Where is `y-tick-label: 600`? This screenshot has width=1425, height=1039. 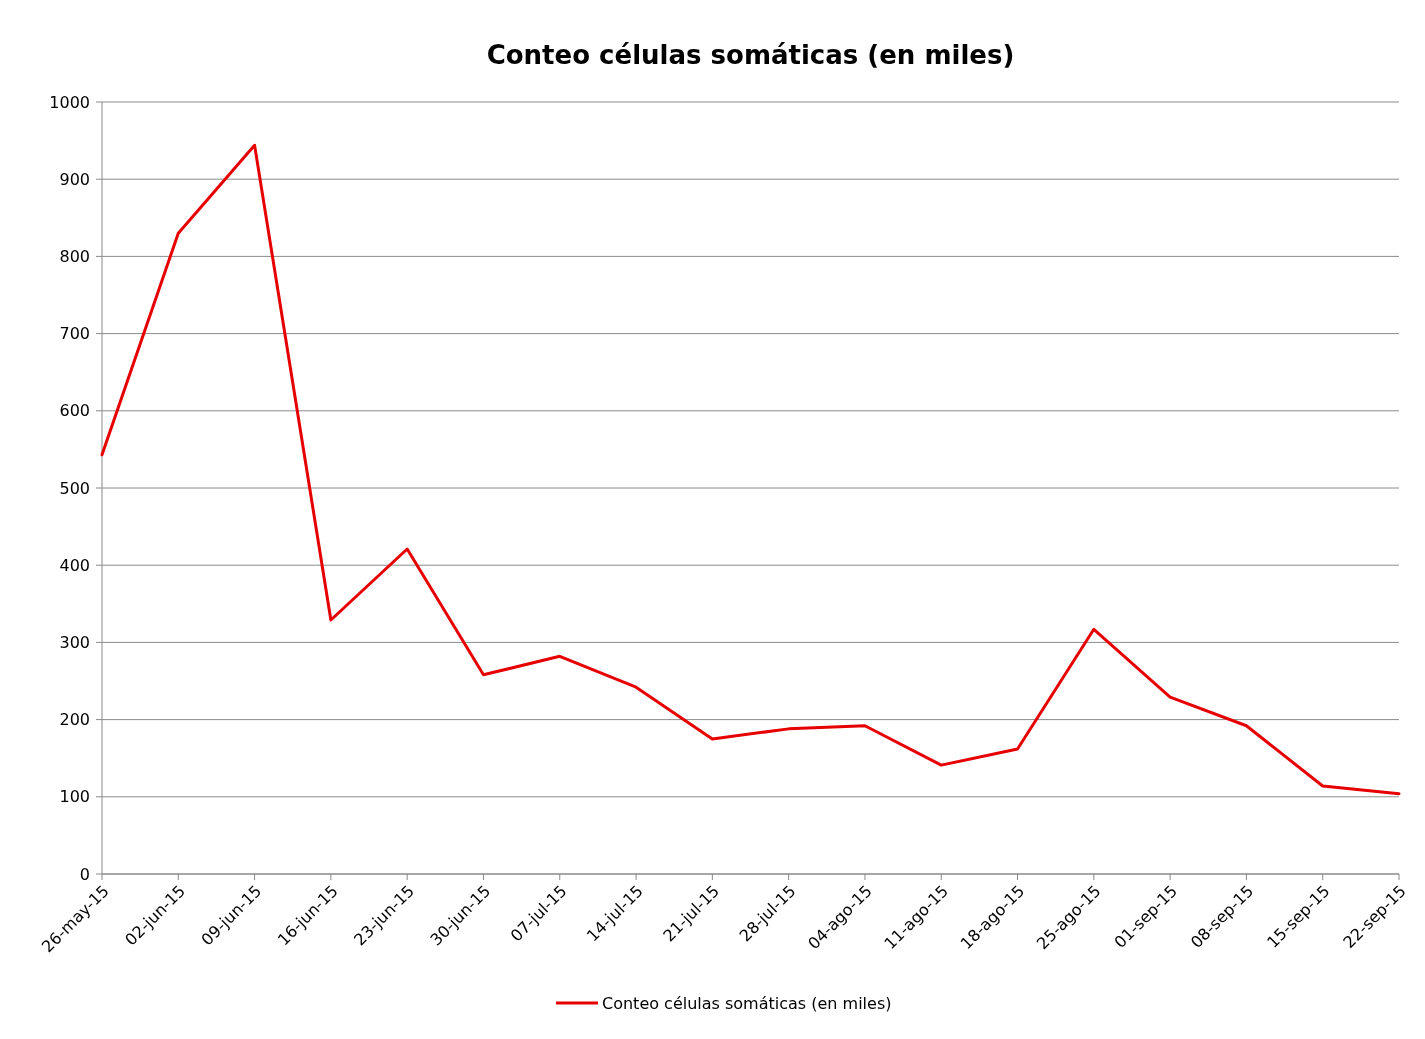
y-tick-label: 600 is located at coordinates (74, 411).